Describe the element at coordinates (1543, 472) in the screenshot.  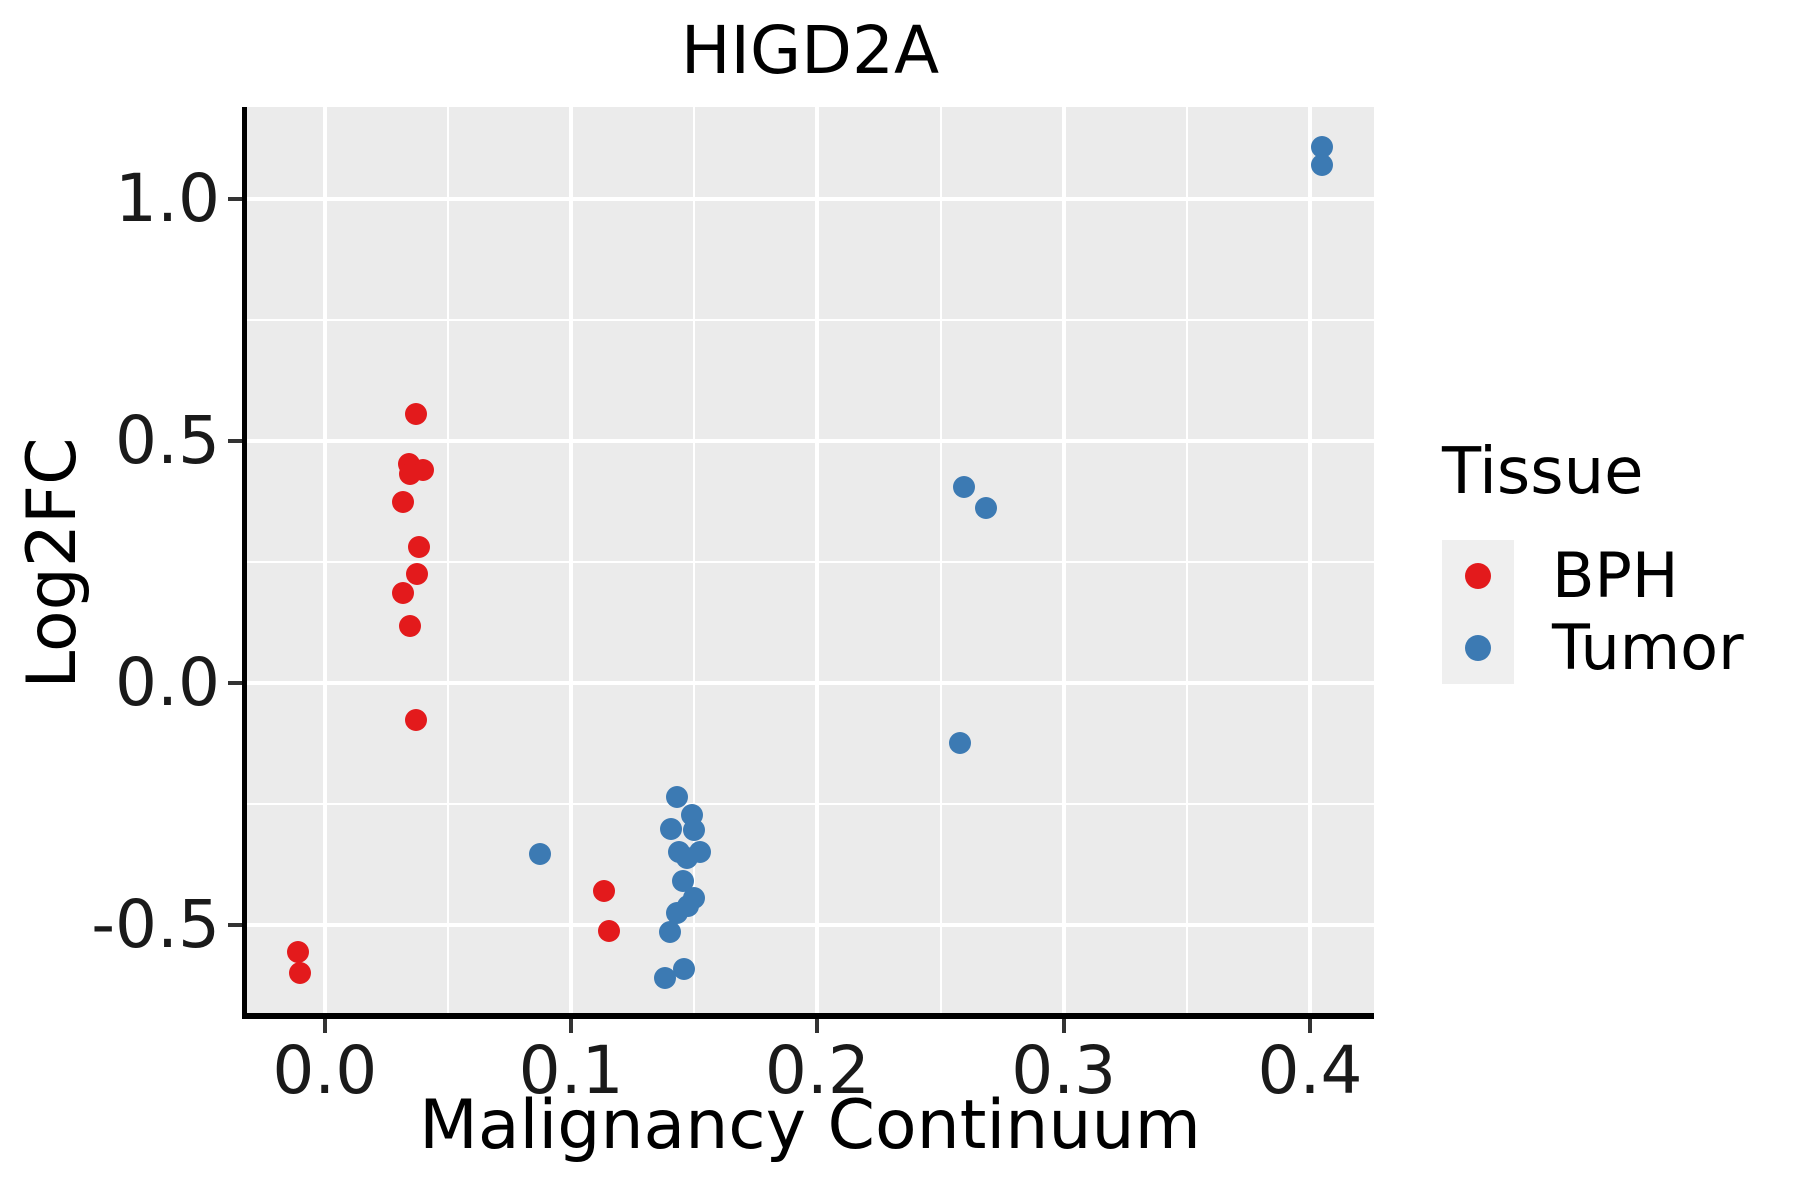
I see `legend-title: Tissue` at that location.